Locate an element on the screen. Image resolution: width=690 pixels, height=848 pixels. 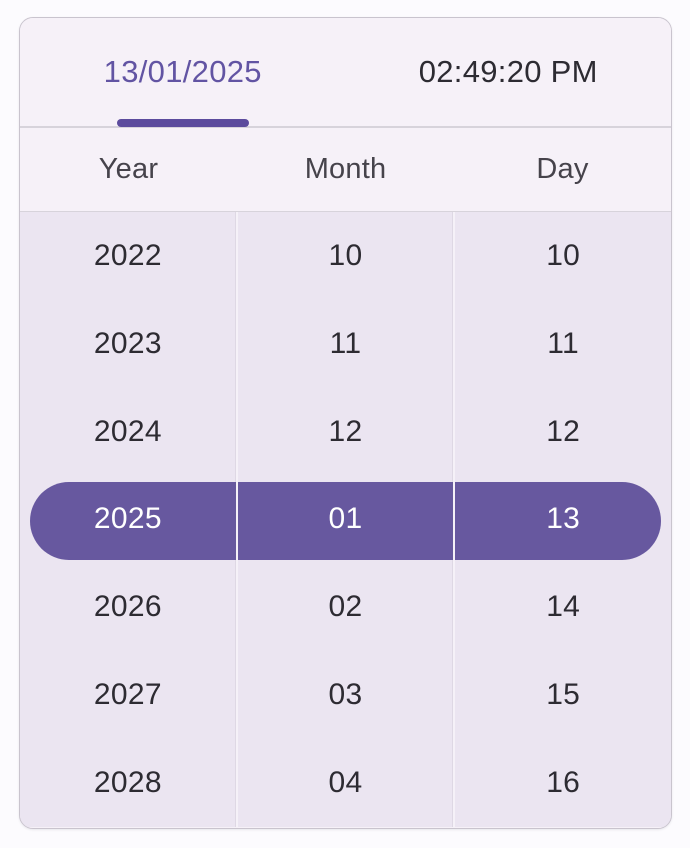
date-tab-label: 13/01/2025 is located at coordinates (182, 71).